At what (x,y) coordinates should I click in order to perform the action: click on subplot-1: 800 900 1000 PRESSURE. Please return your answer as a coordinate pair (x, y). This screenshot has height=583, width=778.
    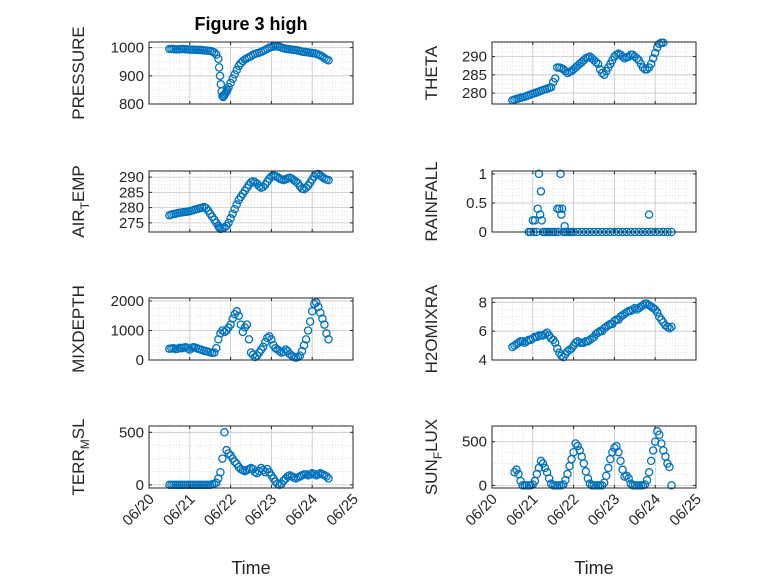
    Looking at the image, I should click on (211, 73).